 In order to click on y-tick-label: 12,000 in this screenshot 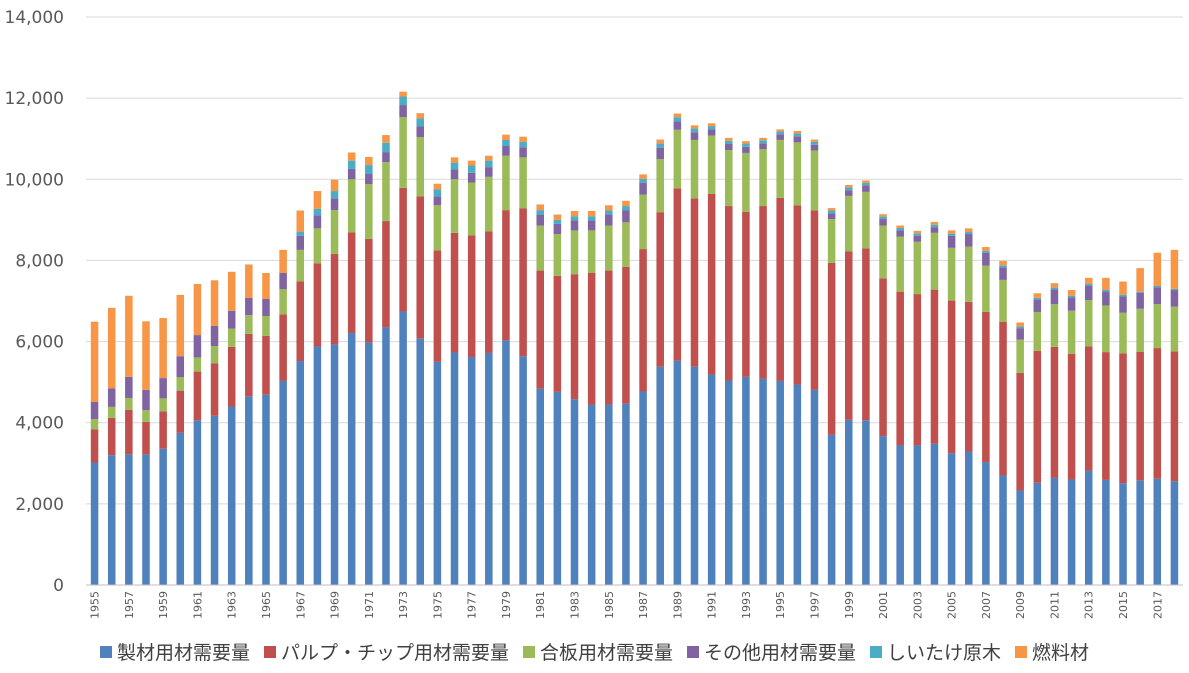, I will do `click(34, 99)`.